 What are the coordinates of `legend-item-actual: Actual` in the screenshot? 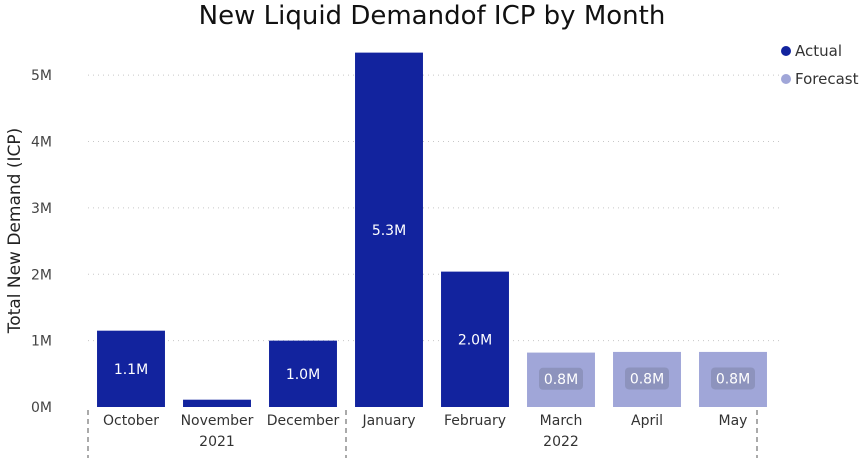 It's located at (811, 51).